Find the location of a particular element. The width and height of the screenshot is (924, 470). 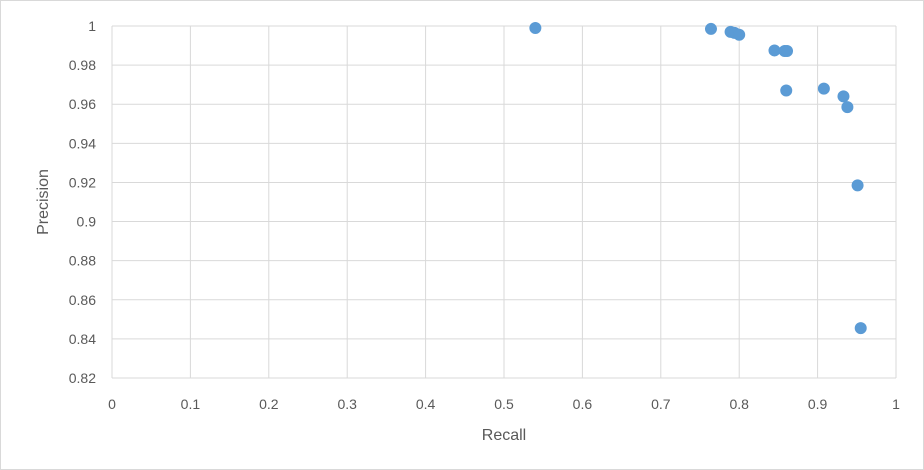

x-tick-labels: 0 0.1 0.2 0.3 0.4 0.5 0.6 0.7 0.8 0.9 1 is located at coordinates (504, 404).